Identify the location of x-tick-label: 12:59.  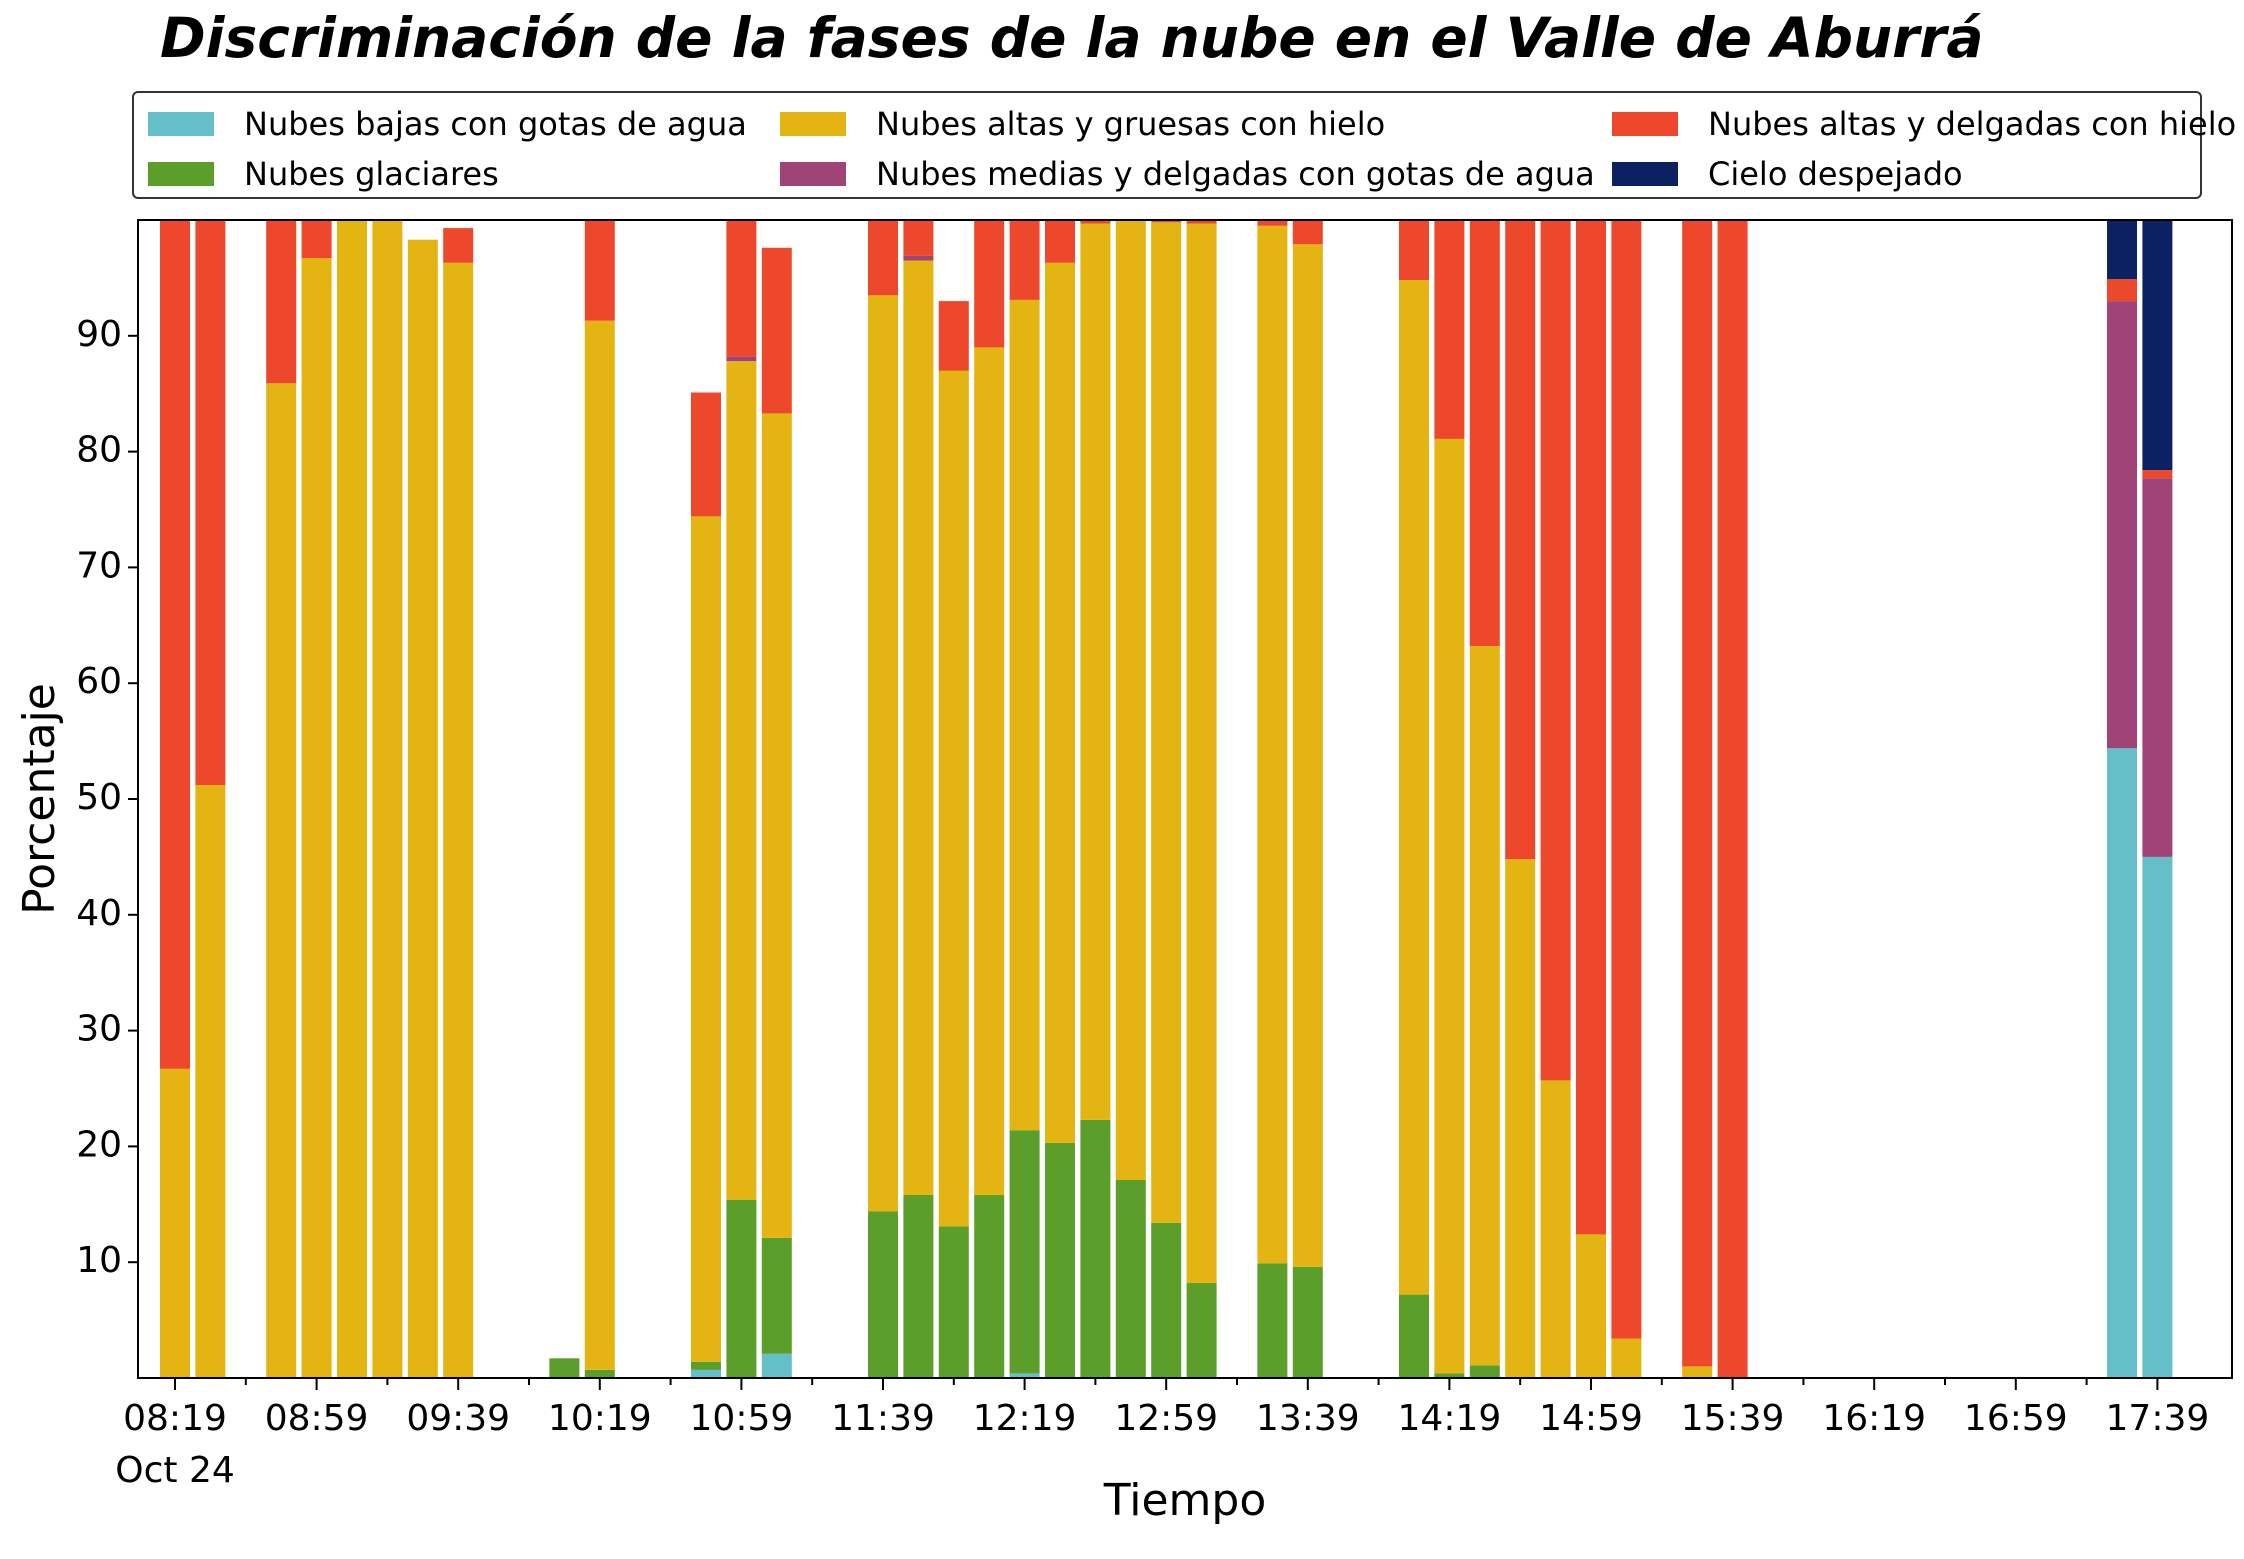
(1166, 1418).